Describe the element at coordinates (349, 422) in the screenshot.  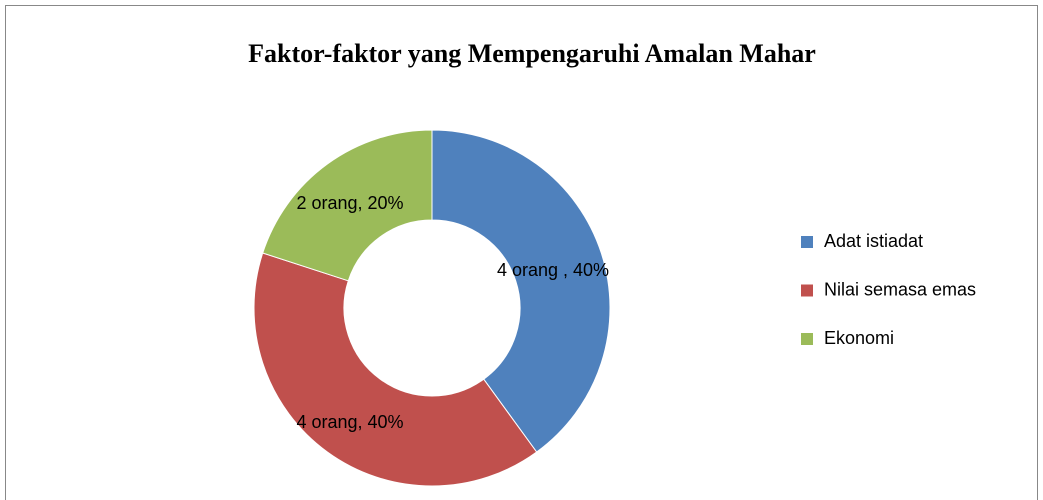
I see `data-label: 4 orang, 40%` at that location.